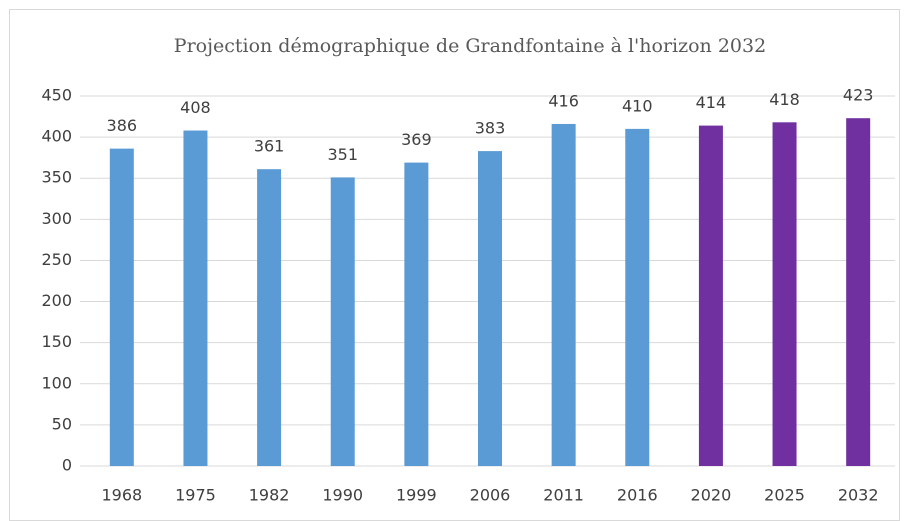  What do you see at coordinates (858, 495) in the screenshot?
I see `x-tick-label: 2032` at bounding box center [858, 495].